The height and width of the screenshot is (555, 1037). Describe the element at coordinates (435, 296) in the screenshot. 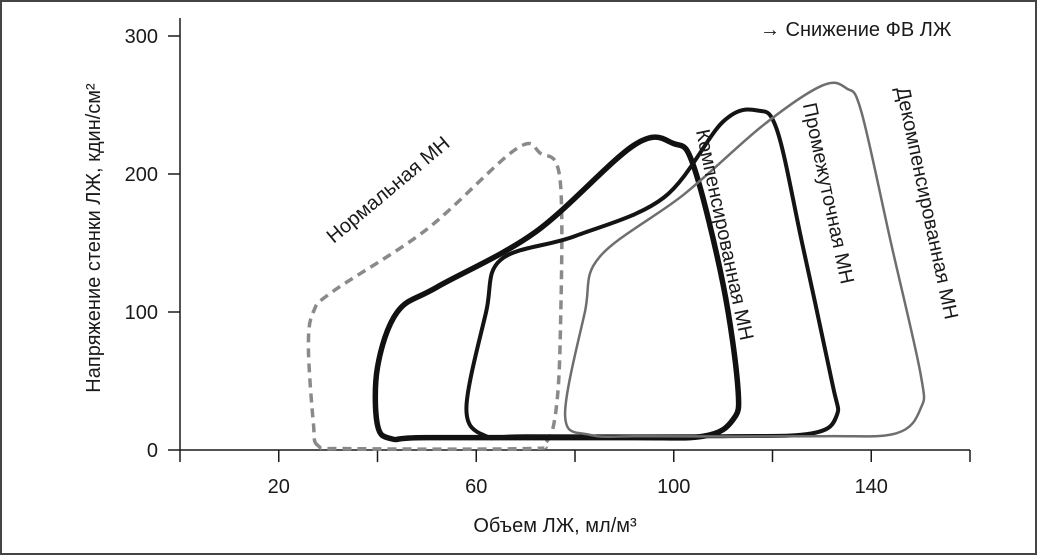

I see `loop-normal` at that location.